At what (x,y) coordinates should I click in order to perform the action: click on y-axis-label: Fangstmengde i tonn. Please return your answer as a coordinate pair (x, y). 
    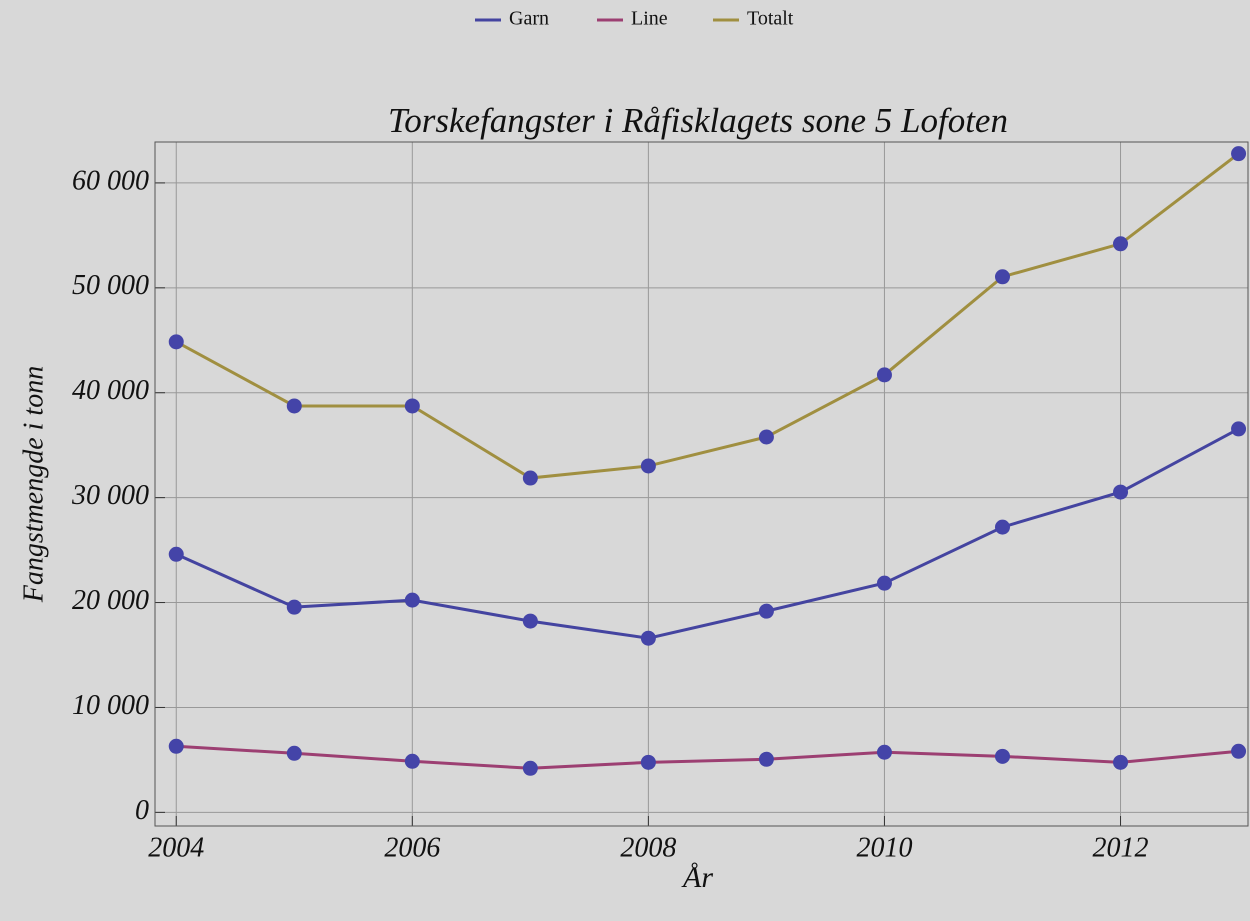
    Looking at the image, I should click on (33, 484).